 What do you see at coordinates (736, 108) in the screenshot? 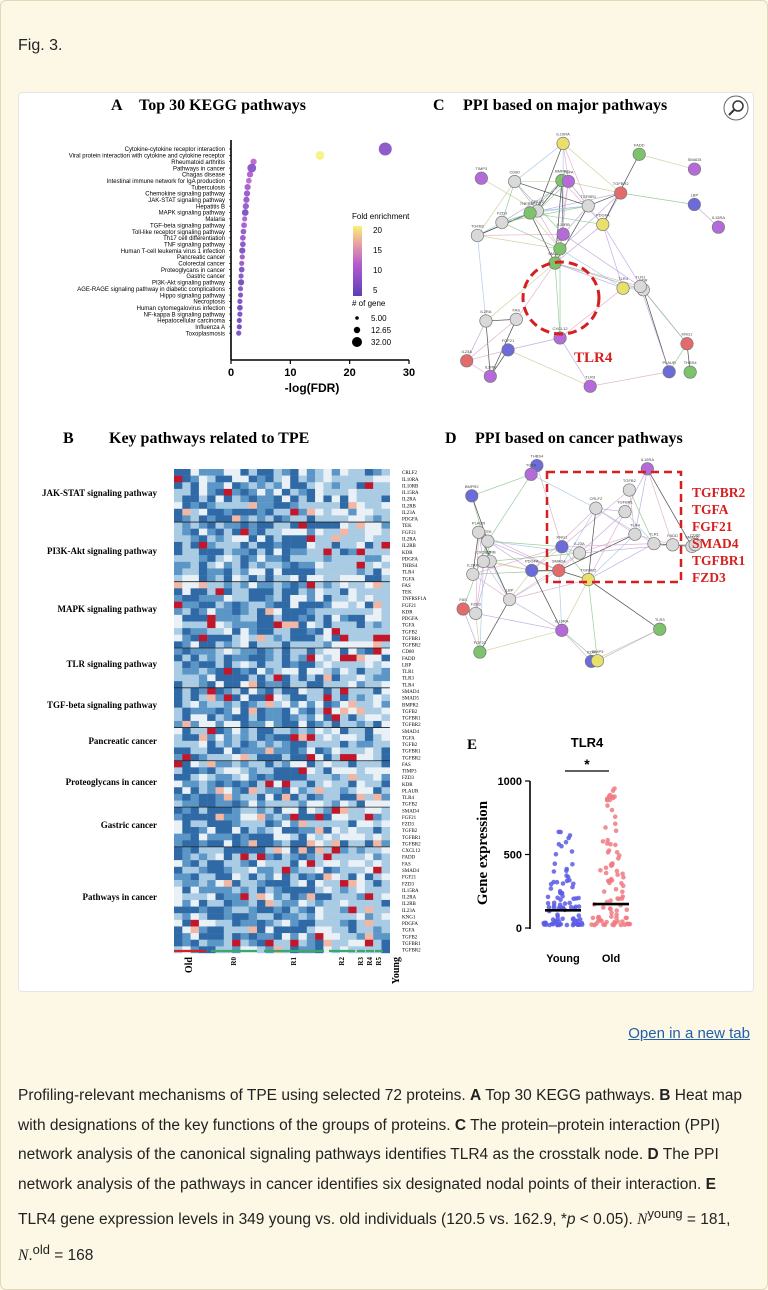
I see `magnifier-icon` at bounding box center [736, 108].